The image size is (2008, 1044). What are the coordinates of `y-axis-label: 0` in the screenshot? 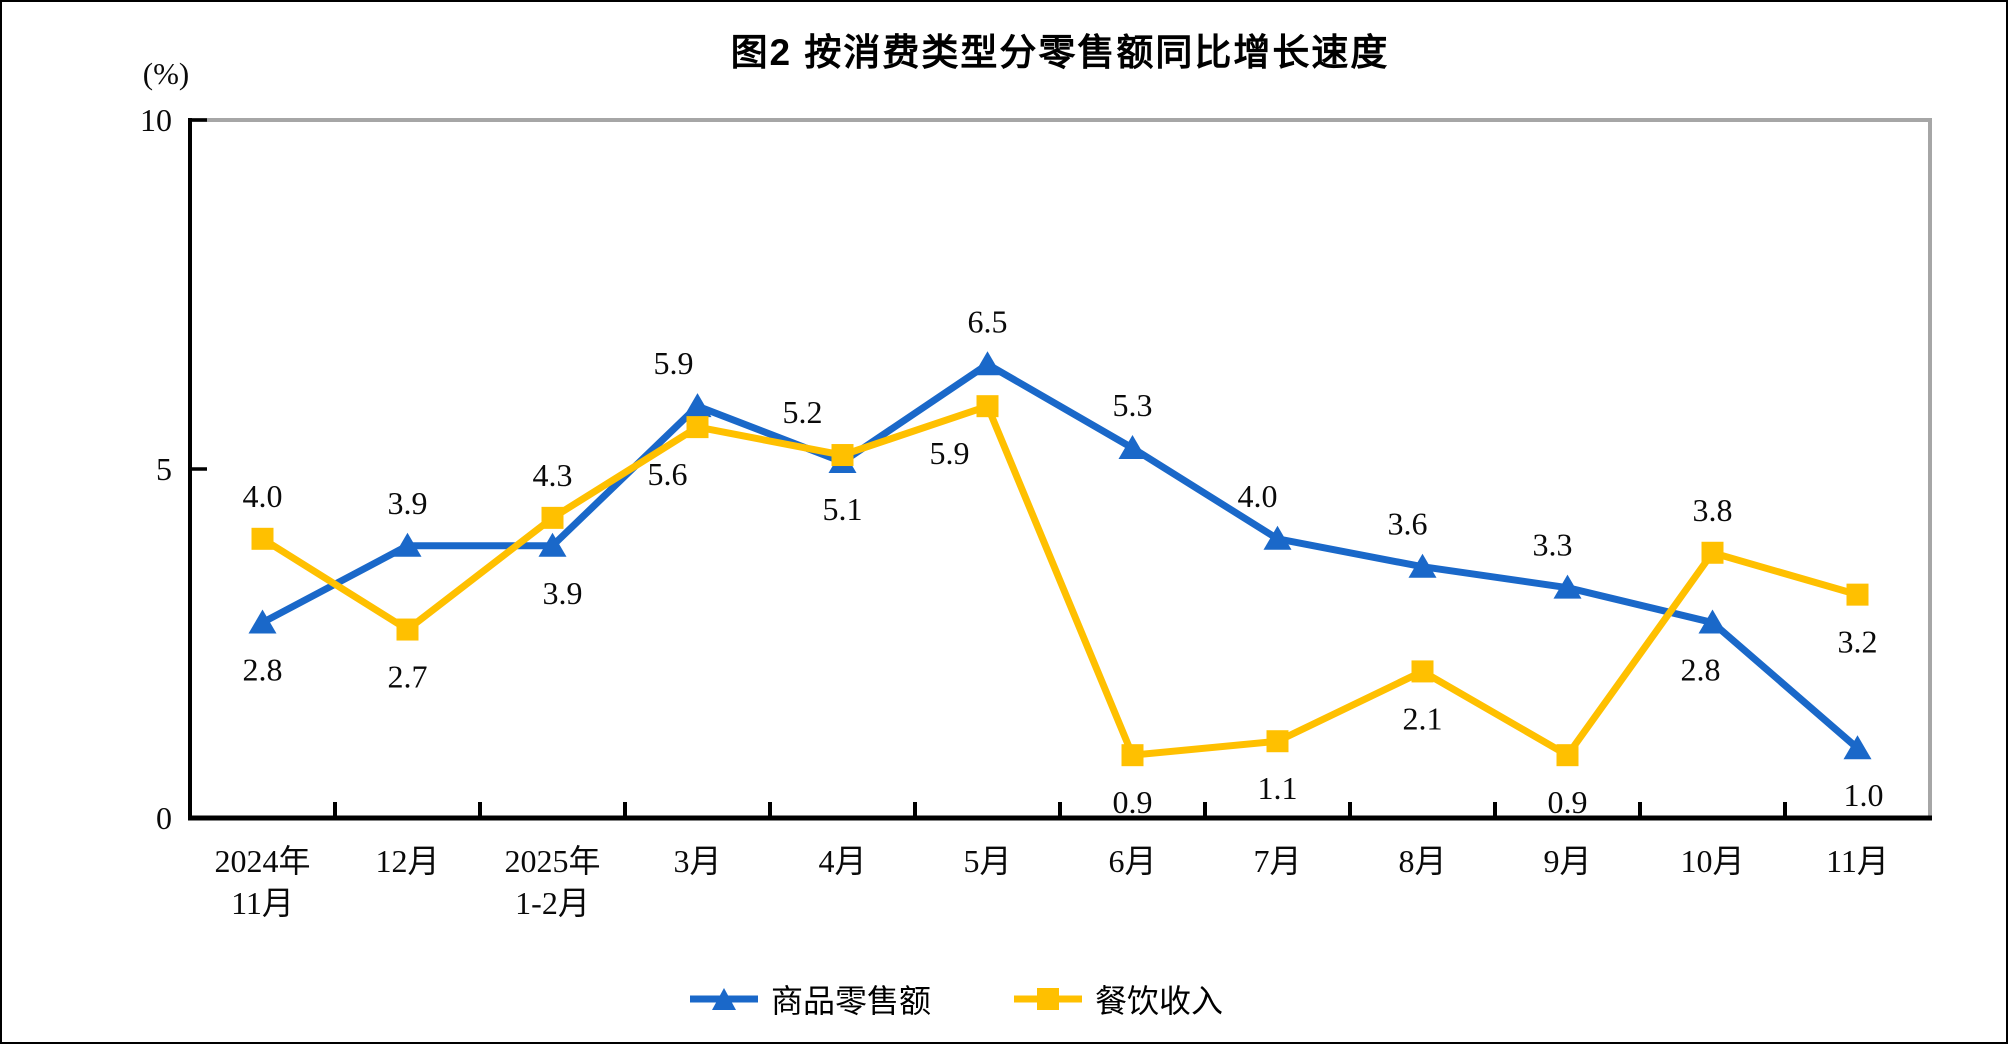 It's located at (164, 818).